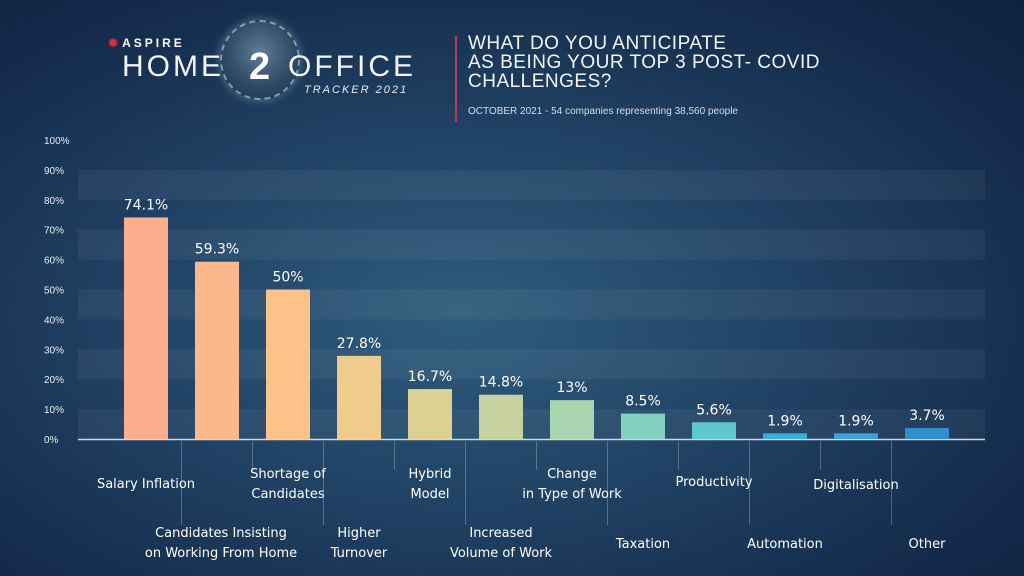 The height and width of the screenshot is (576, 1024). What do you see at coordinates (146, 484) in the screenshot?
I see `category-label: Salary Inflation` at bounding box center [146, 484].